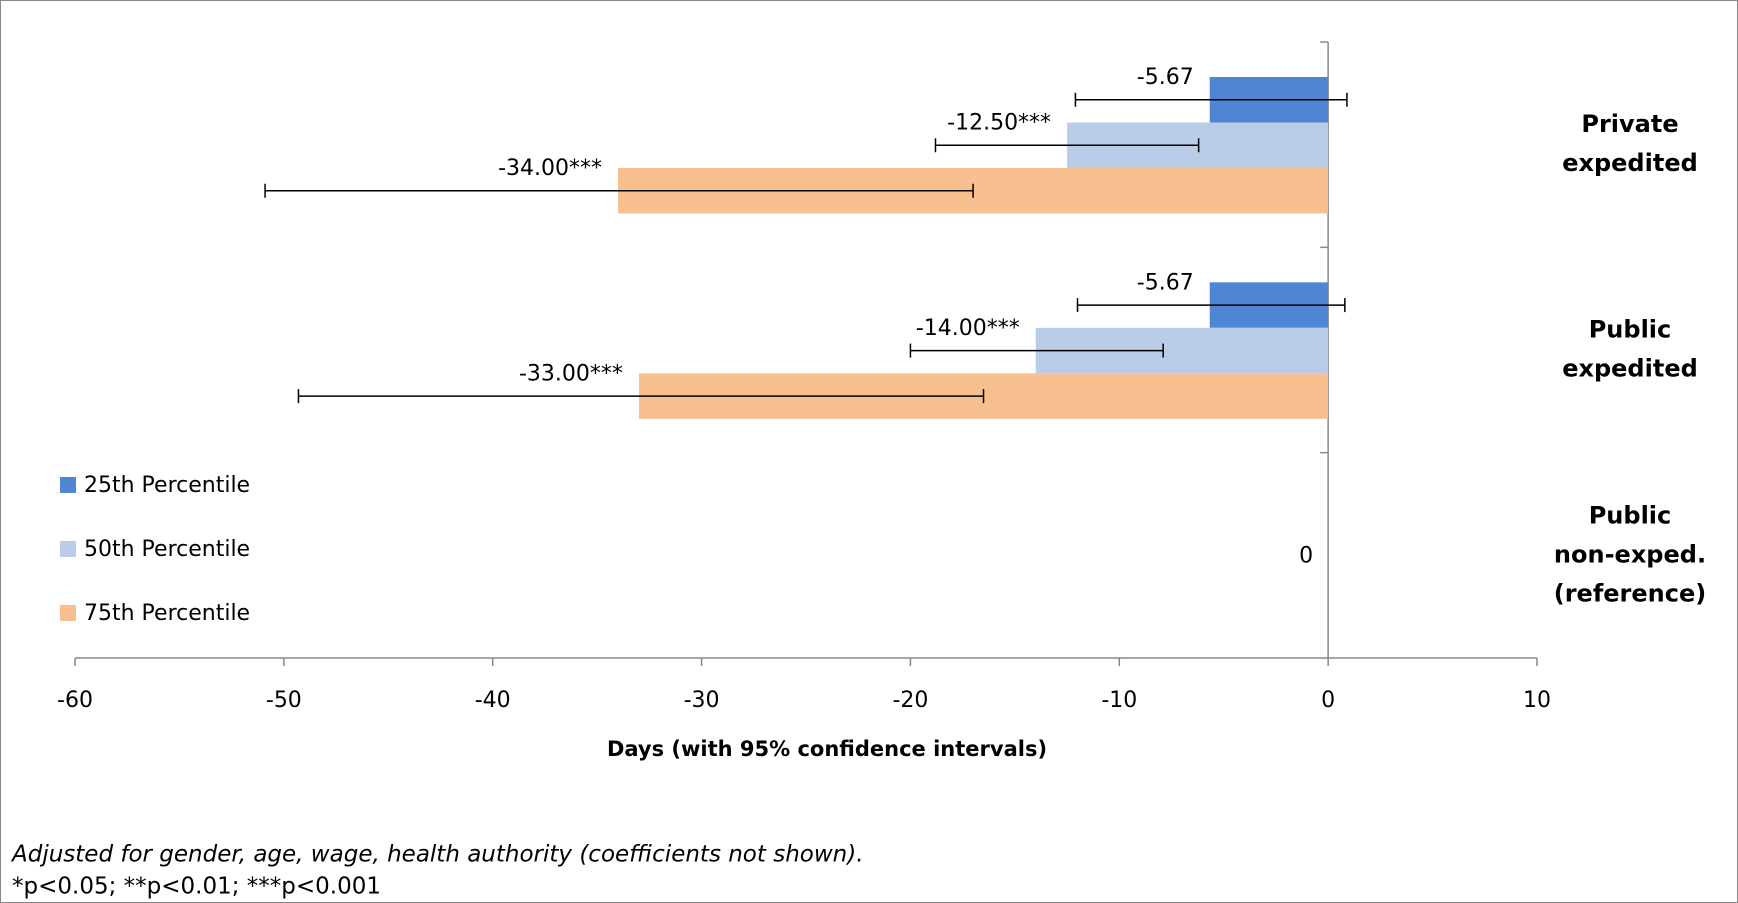 The width and height of the screenshot is (1738, 903). What do you see at coordinates (910, 700) in the screenshot?
I see `x-tick-label: -20` at bounding box center [910, 700].